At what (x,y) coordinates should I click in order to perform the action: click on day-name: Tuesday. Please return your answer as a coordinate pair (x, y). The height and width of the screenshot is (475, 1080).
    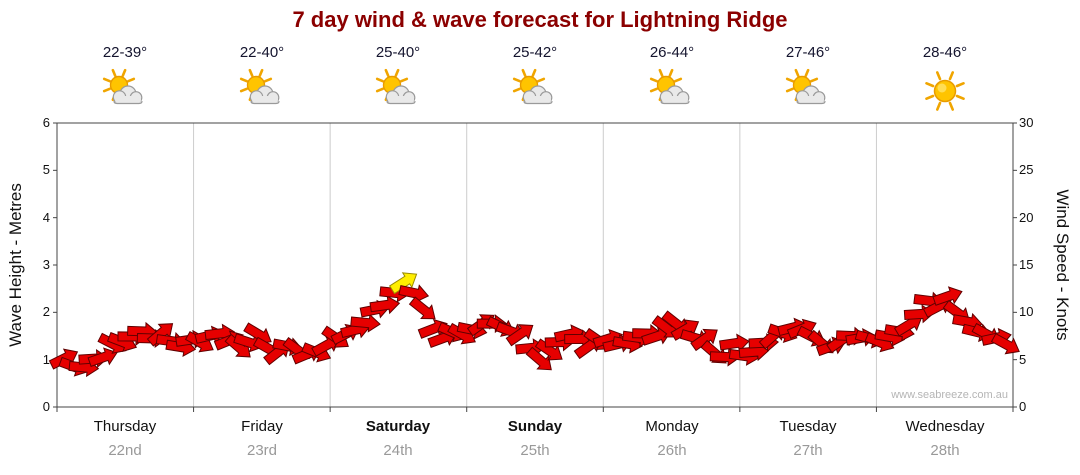
    Looking at the image, I should click on (808, 426).